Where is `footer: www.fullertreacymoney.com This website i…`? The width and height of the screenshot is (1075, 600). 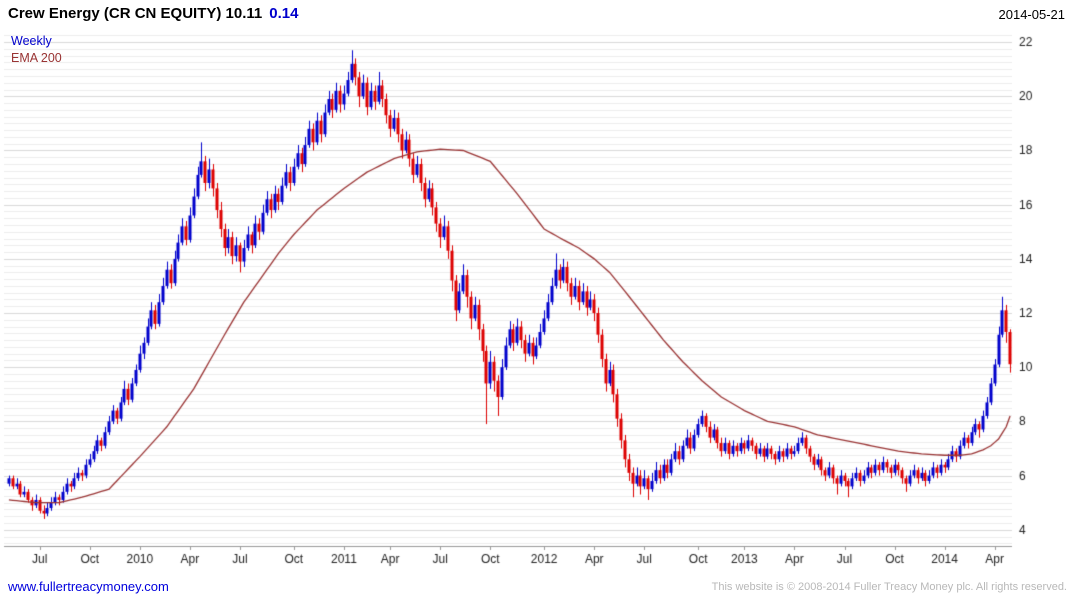 footer: www.fullertreacymoney.com This website i… is located at coordinates (537, 586).